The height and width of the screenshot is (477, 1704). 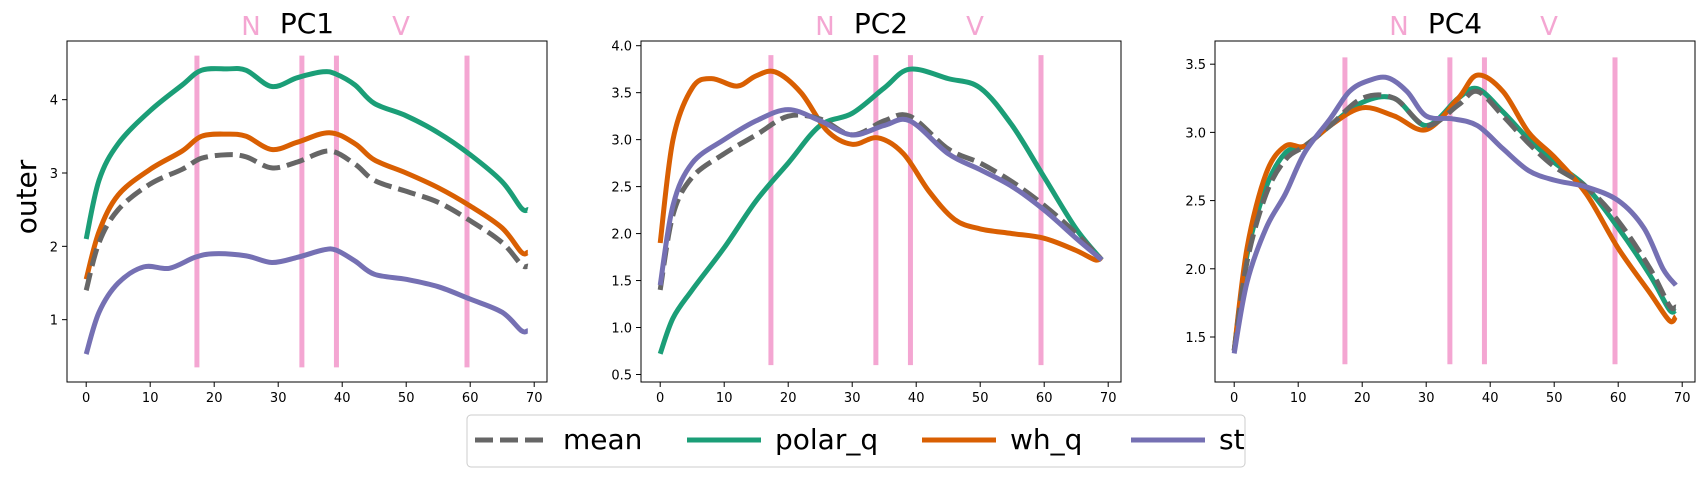 I want to click on y-tick-label: 0.5, so click(x=621, y=375).